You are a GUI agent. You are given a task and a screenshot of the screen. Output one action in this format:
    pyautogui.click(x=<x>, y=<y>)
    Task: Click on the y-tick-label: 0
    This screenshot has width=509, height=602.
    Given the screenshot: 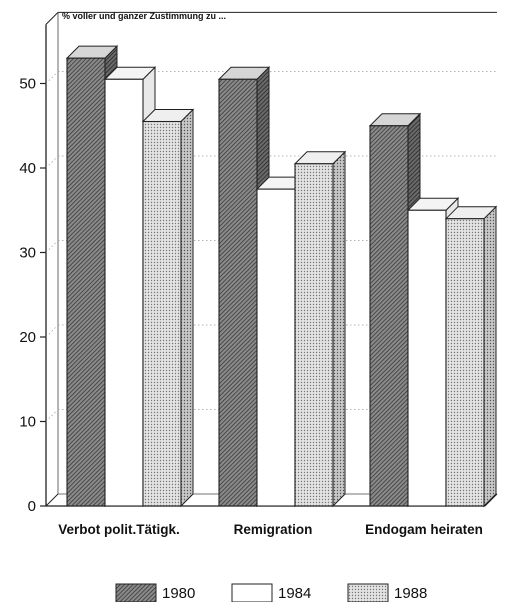 What is the action you would take?
    pyautogui.click(x=32, y=506)
    